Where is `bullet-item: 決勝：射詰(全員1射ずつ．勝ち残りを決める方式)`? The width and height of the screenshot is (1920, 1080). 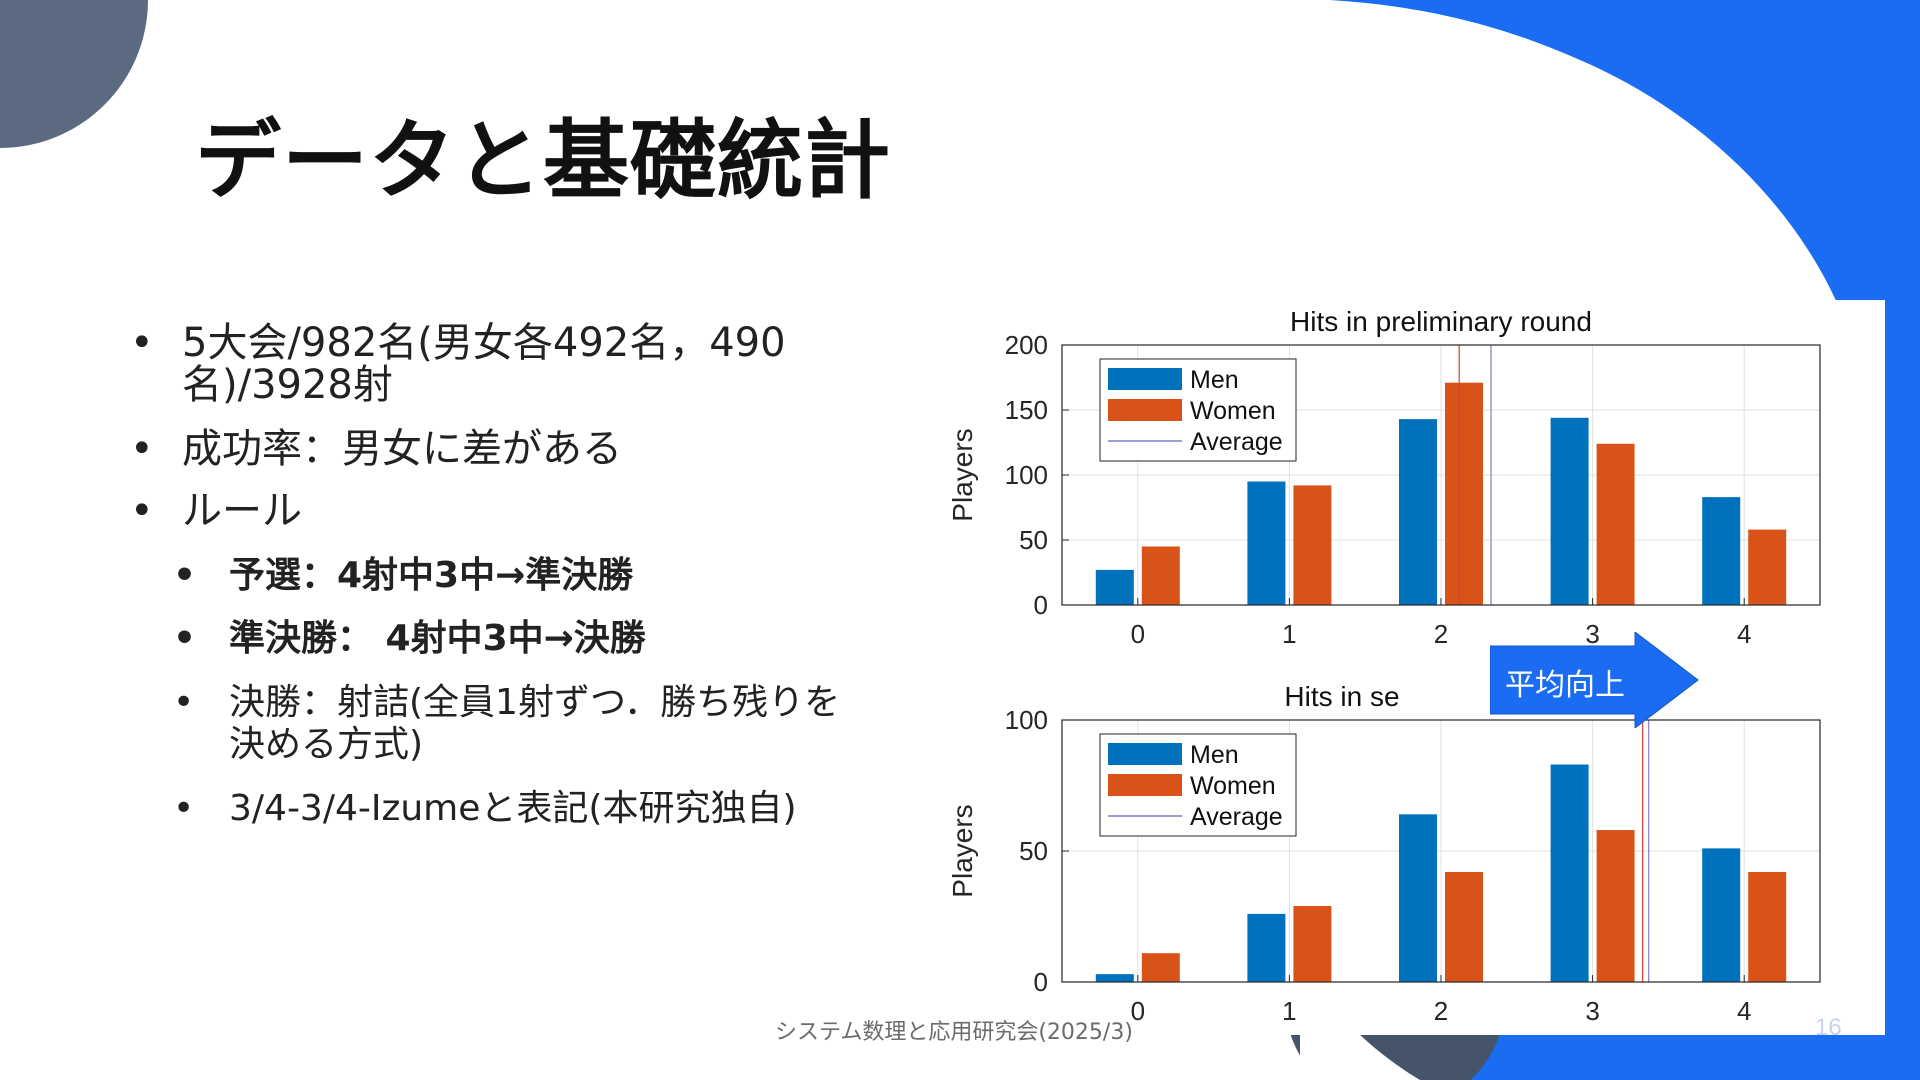
bullet-item: 決勝：射詰(全員1射ずつ．勝ち残りを決める方式) is located at coordinates (511, 724).